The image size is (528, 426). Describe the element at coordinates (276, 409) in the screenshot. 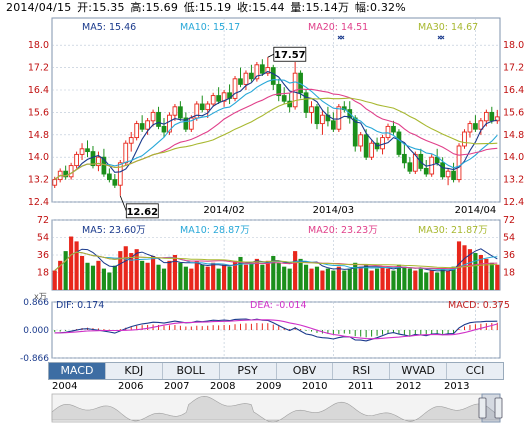

I see `overview-area` at that location.